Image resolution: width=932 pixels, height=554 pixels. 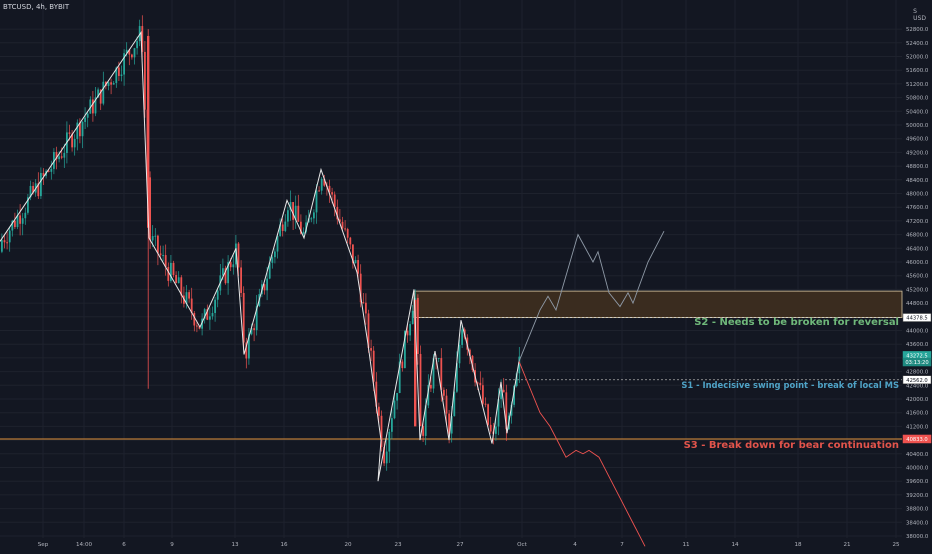 What do you see at coordinates (917, 140) in the screenshot?
I see `price-tick-label: 49600.0` at bounding box center [917, 140].